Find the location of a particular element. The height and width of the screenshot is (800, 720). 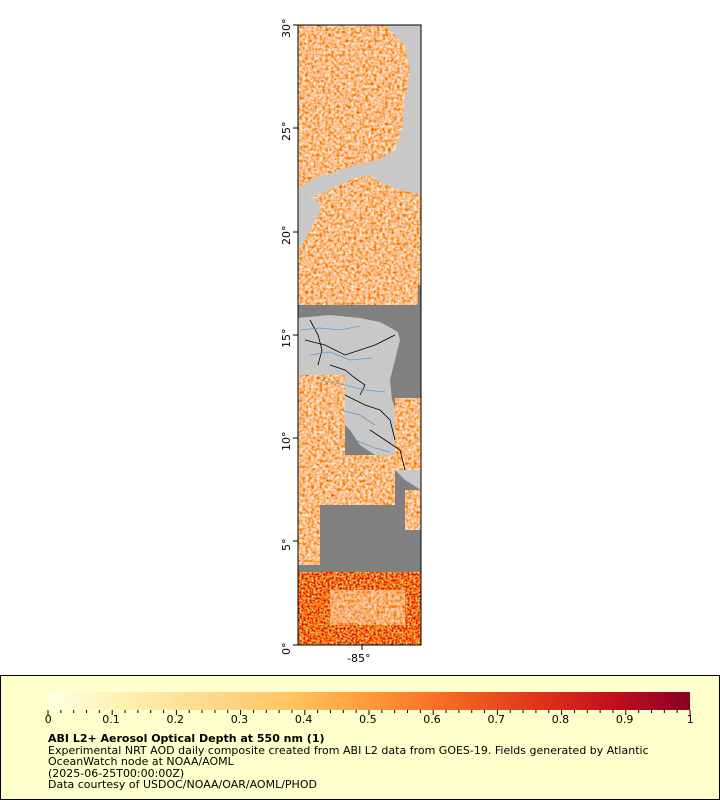

y-label-25: 25° is located at coordinates (286, 131).